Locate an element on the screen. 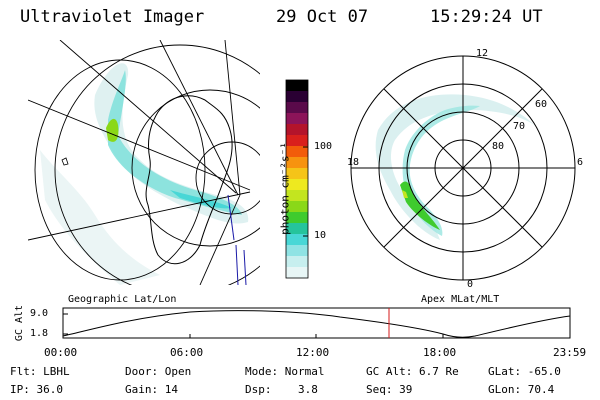  aurora-bright-spot is located at coordinates (112, 130).